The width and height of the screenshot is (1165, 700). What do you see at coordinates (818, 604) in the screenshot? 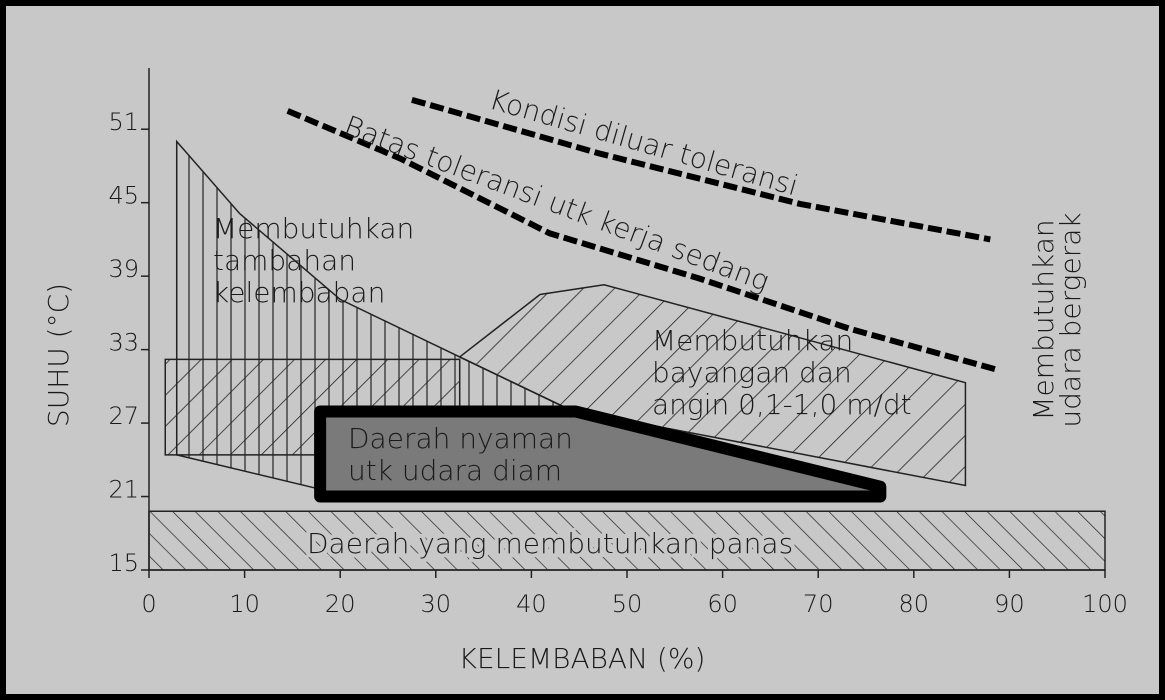
I see `x-tick-label: 70` at bounding box center [818, 604].